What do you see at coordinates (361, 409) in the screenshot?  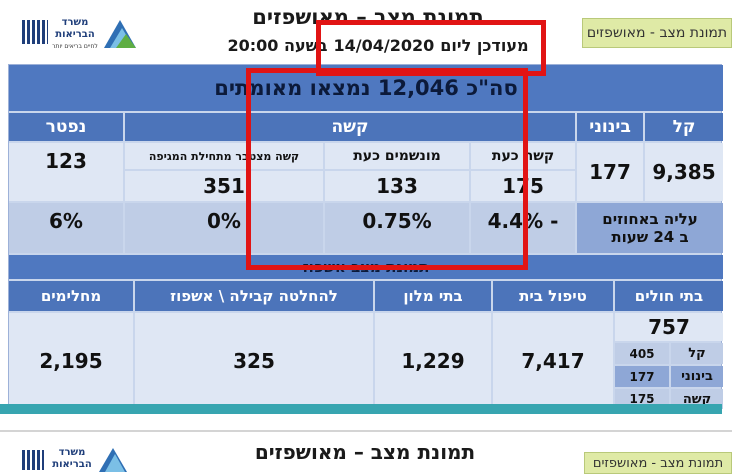 I see `slide-footer-strip` at bounding box center [361, 409].